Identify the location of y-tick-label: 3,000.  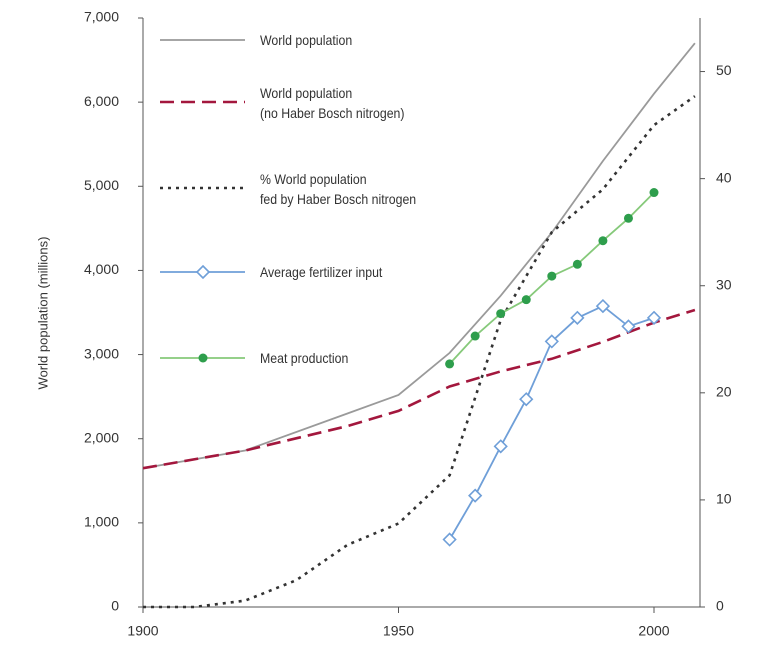
(101, 353).